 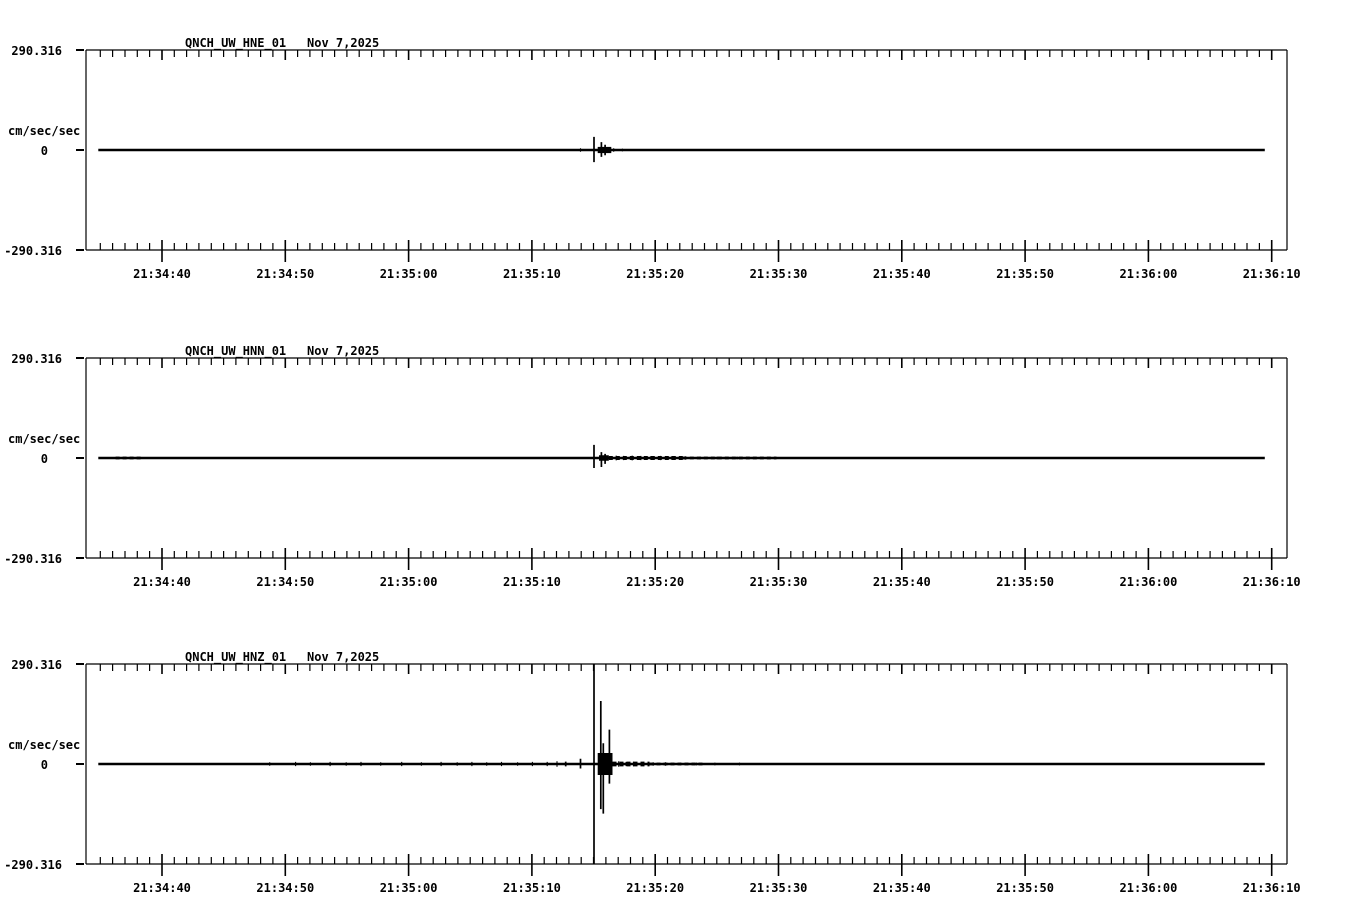 What do you see at coordinates (235, 351) in the screenshot?
I see `station-label: QNCH_UW_HNN_01` at bounding box center [235, 351].